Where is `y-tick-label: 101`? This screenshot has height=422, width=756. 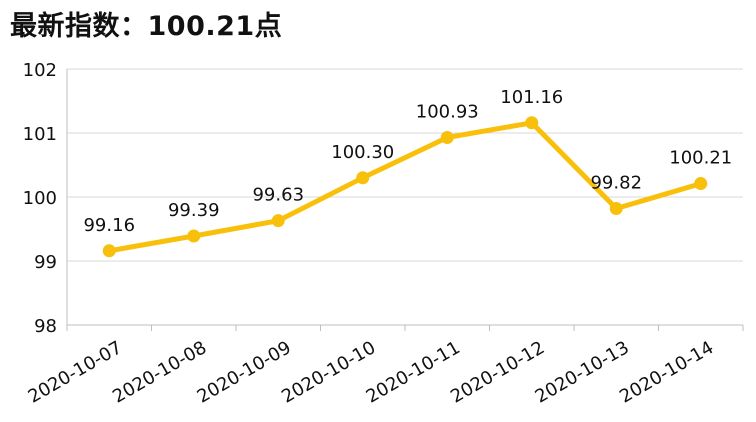
y-tick-label: 101 is located at coordinates (40, 134).